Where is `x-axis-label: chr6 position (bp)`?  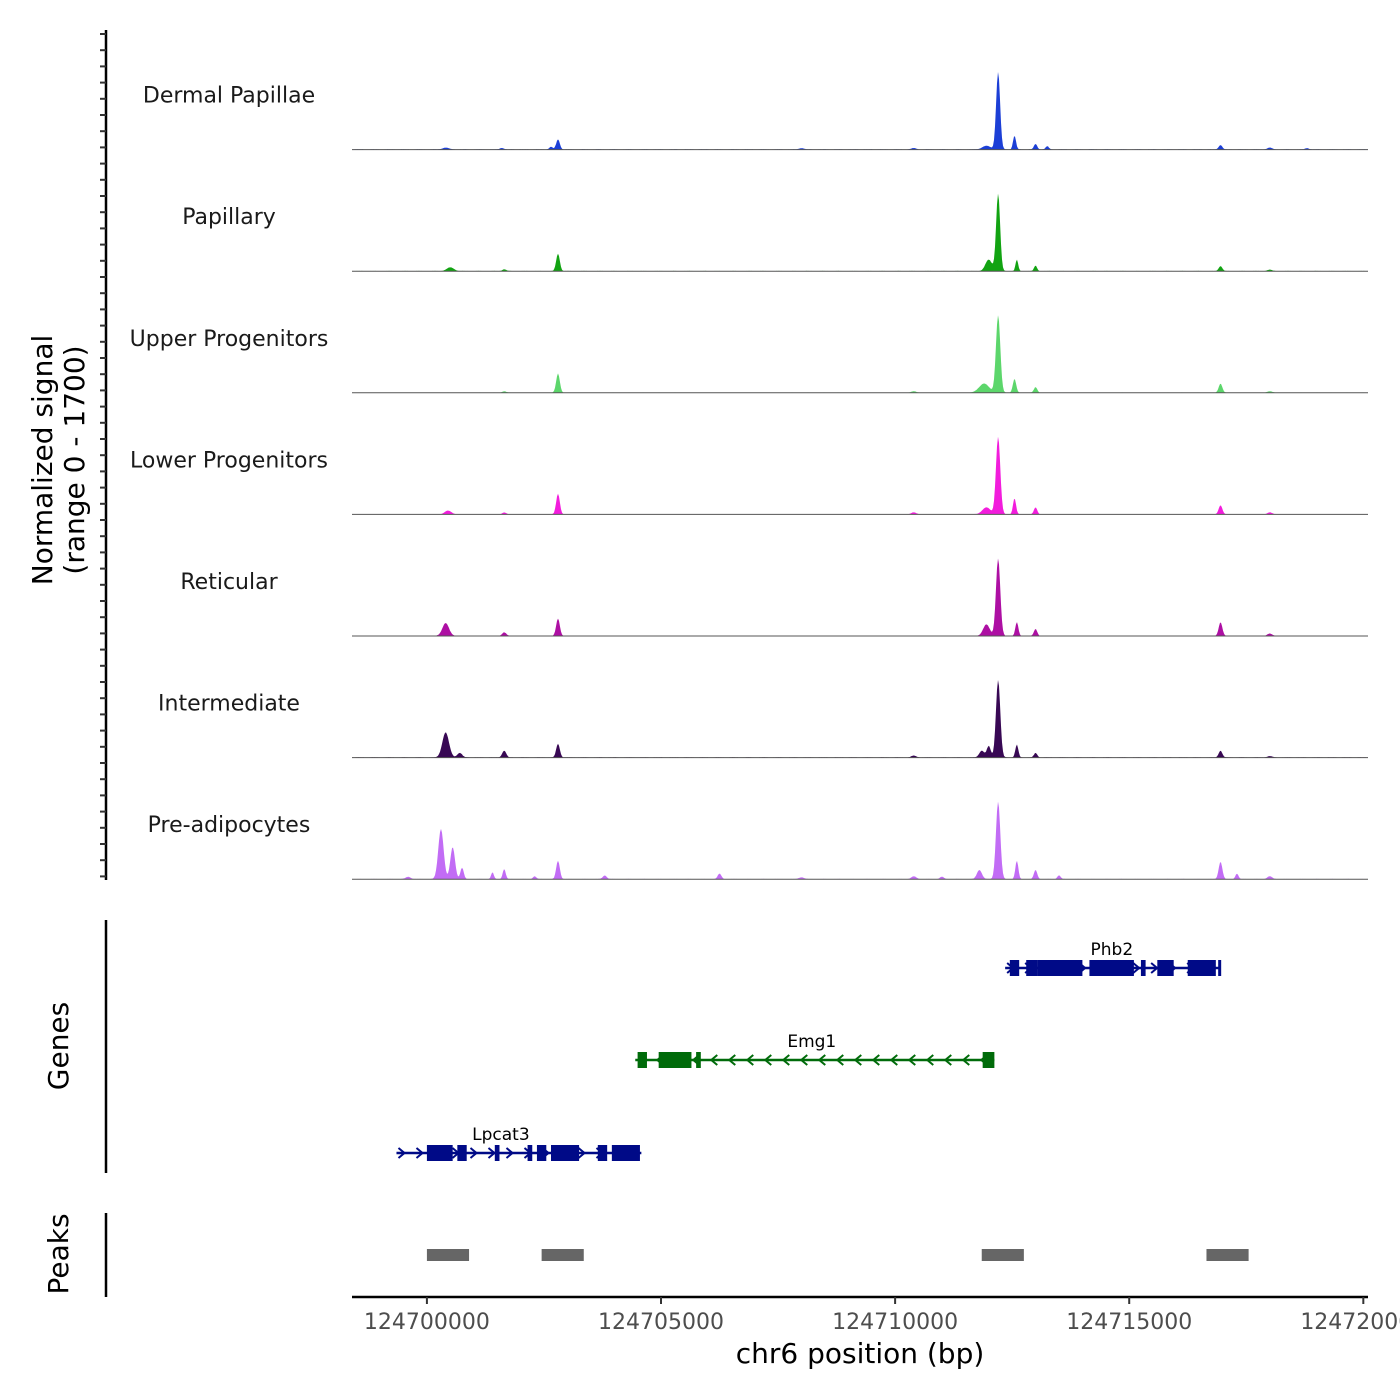
x-axis-label: chr6 position (bp) is located at coordinates (860, 1353).